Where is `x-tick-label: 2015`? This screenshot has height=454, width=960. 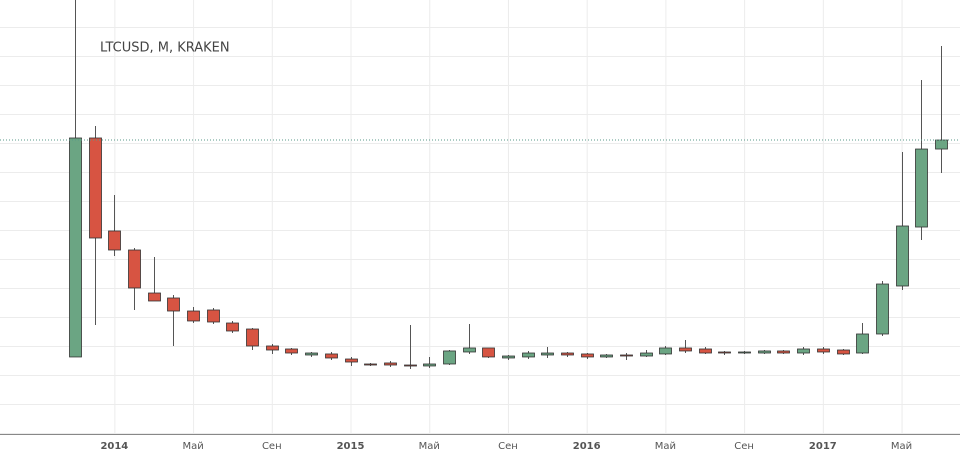 x-tick-label: 2015 is located at coordinates (351, 446).